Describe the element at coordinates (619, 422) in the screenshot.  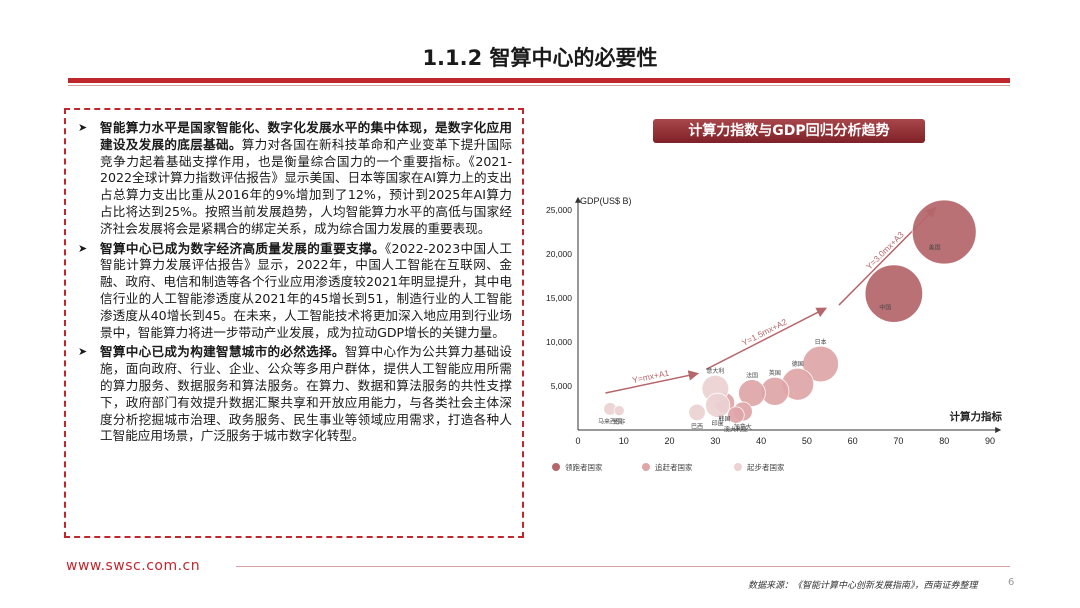
I see `bubble-label: 南非` at that location.